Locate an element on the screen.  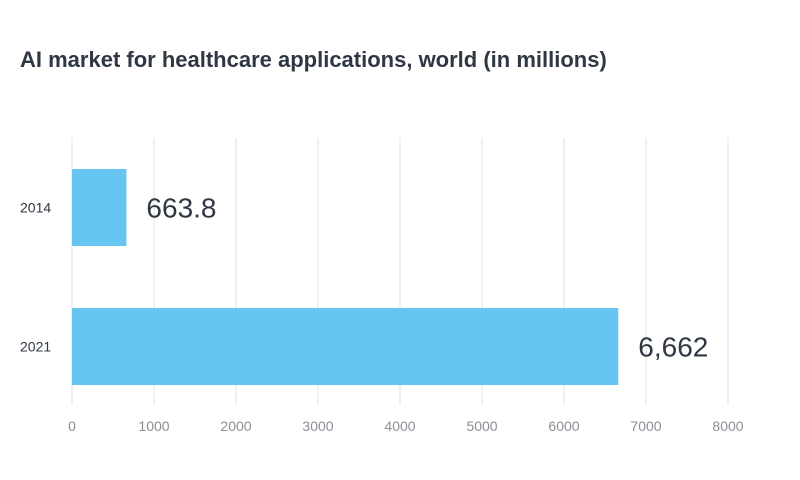
x-tick-label: 7000 is located at coordinates (645, 426).